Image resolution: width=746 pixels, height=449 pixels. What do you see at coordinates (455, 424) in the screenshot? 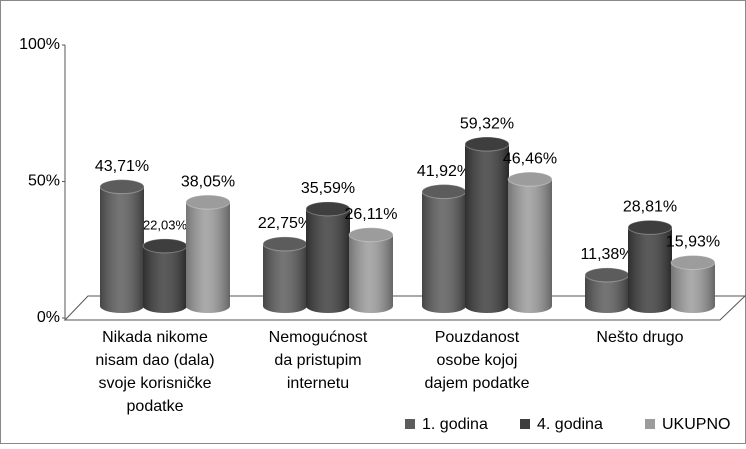
I see `legend-label: 1. godina` at bounding box center [455, 424].